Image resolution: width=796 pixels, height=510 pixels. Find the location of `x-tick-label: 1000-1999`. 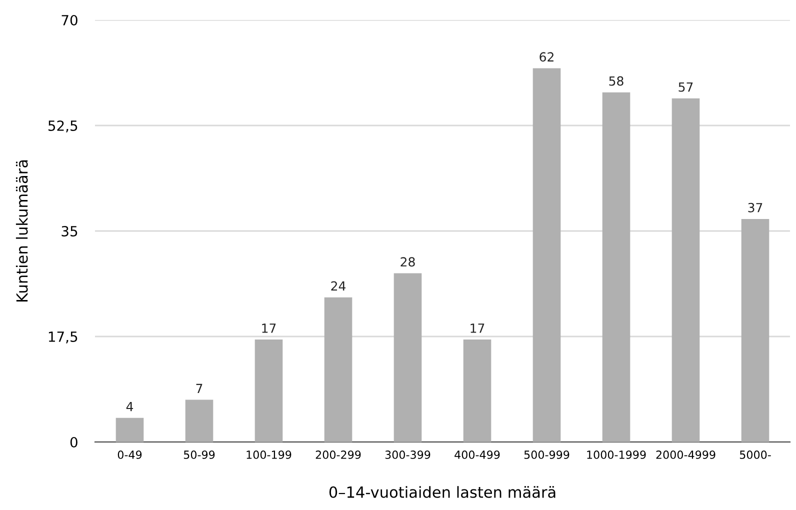

x-tick-label: 1000-1999 is located at coordinates (616, 454).